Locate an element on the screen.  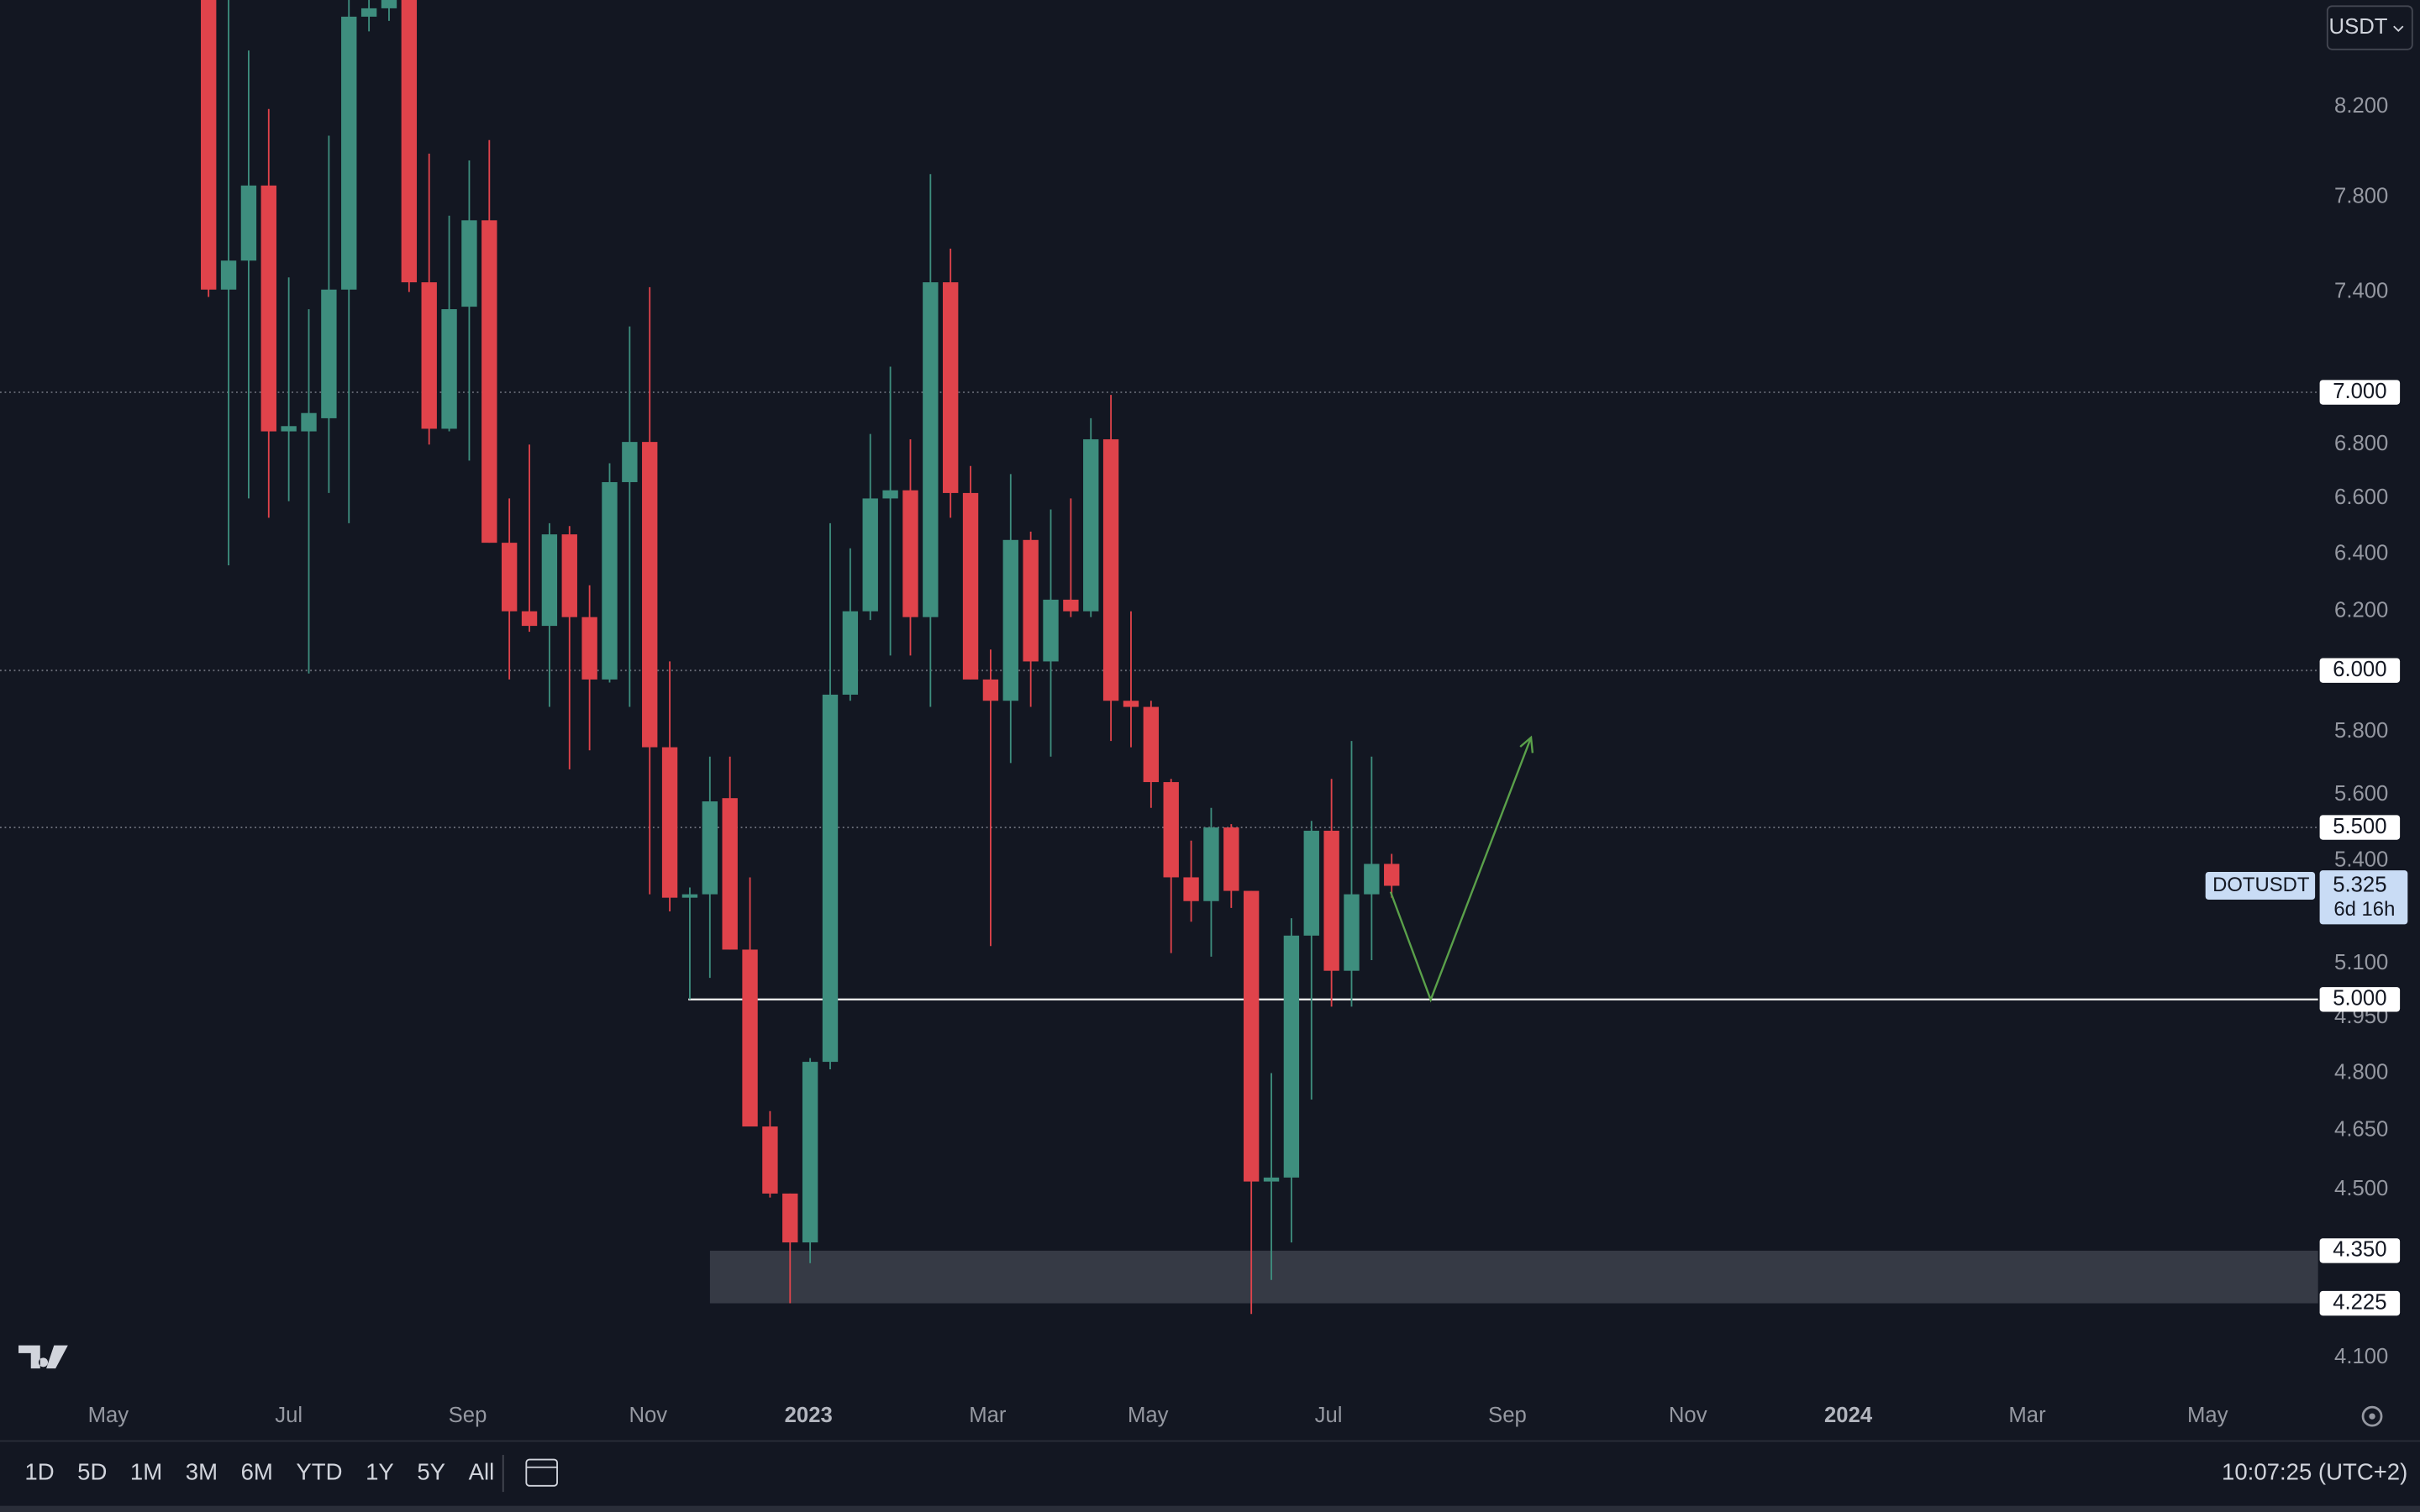
price-tag-label: 4.350 is located at coordinates (2359, 1250).